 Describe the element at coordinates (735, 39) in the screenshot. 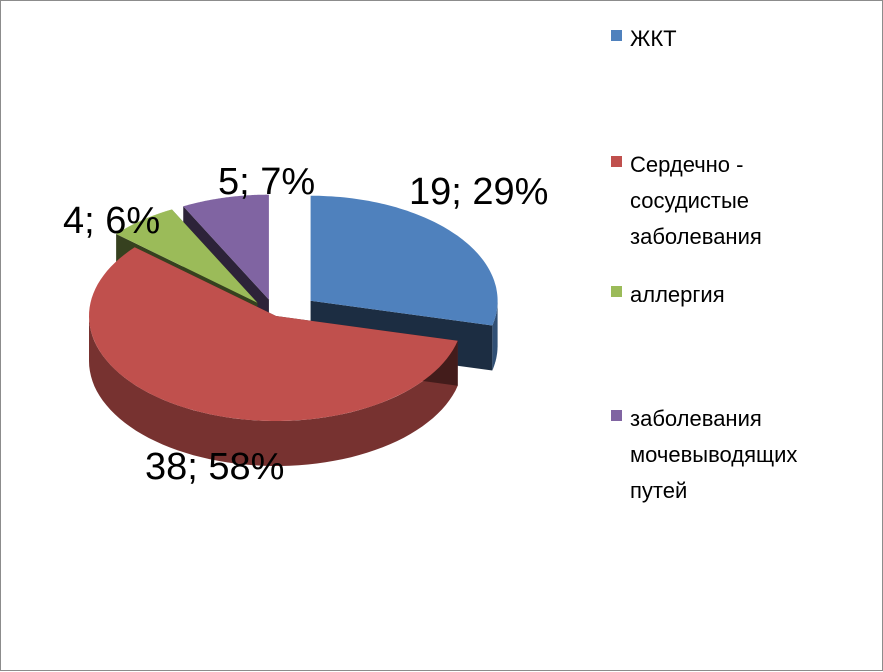

I see `legend-item-gi: ЖКТ` at that location.